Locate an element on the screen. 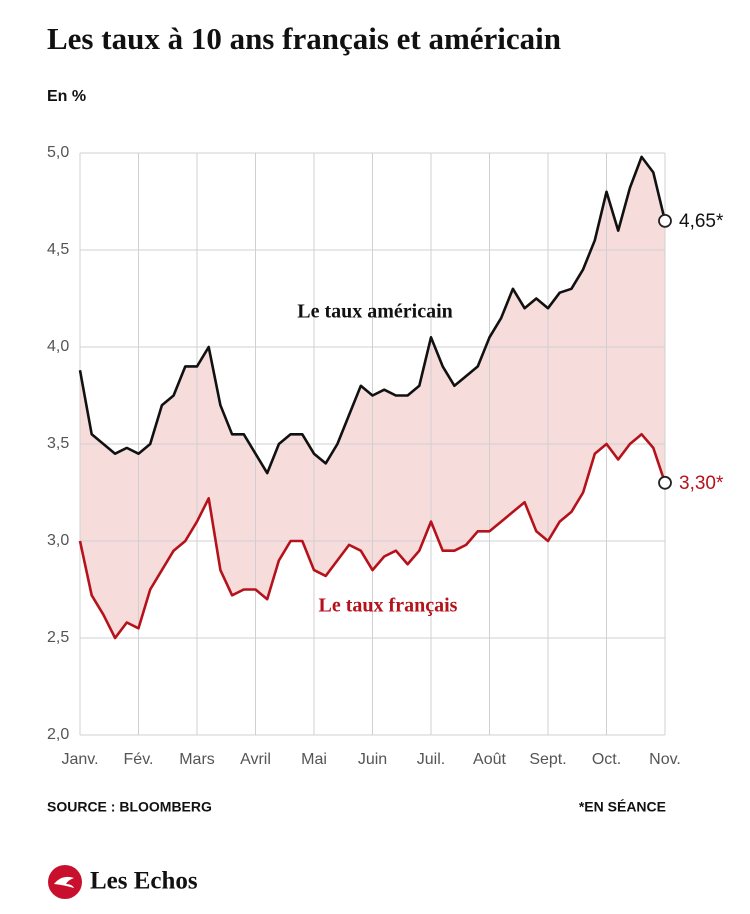 This screenshot has width=750, height=914. x-tick-label: Avril is located at coordinates (255, 759).